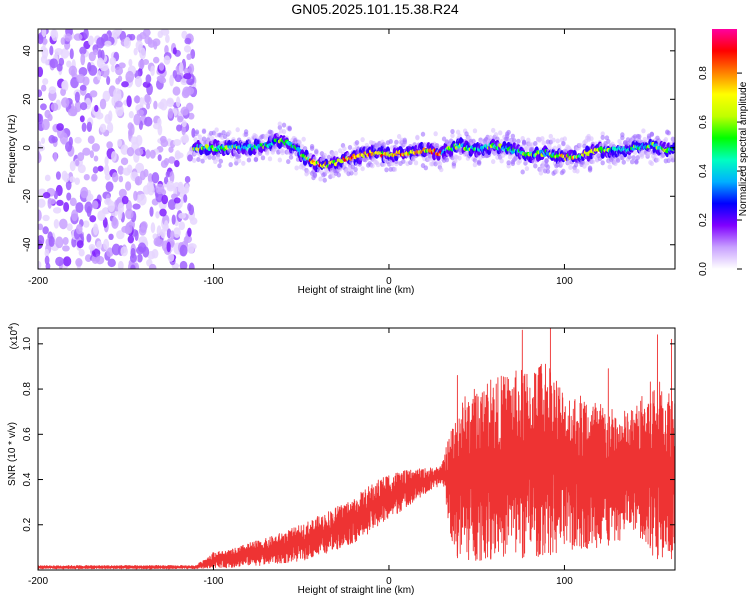 This screenshot has height=605, width=750. Describe the element at coordinates (12, 149) in the screenshot. I see `spectrogram-y-label: Frequency (Hz)` at that location.